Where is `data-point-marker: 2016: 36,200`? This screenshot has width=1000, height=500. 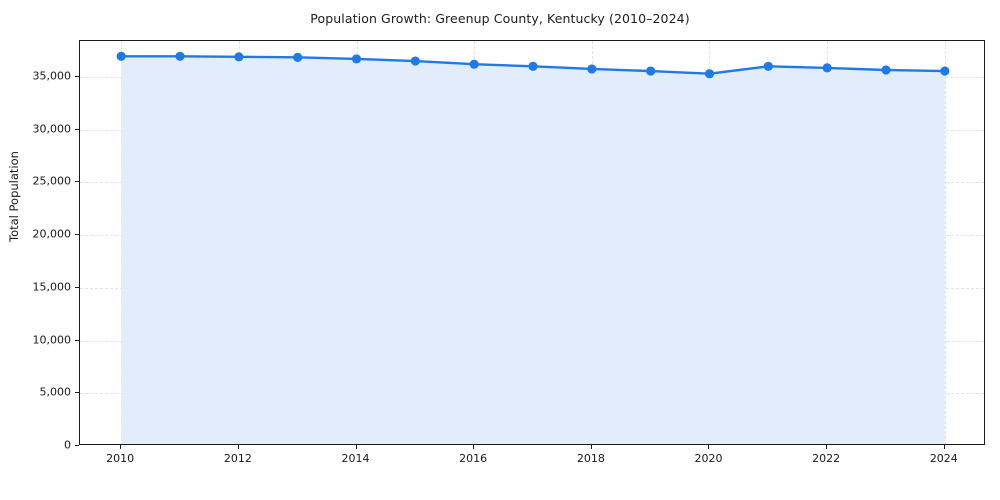
data-point-marker: 2016: 36,200 is located at coordinates (474, 64).